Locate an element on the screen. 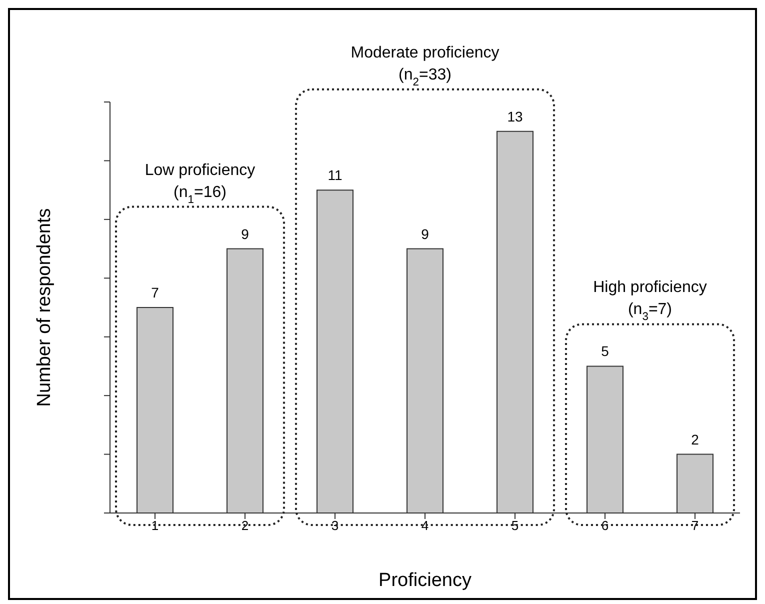 This screenshot has height=604, width=765. x-axis-title: Proficiency is located at coordinates (425, 580).